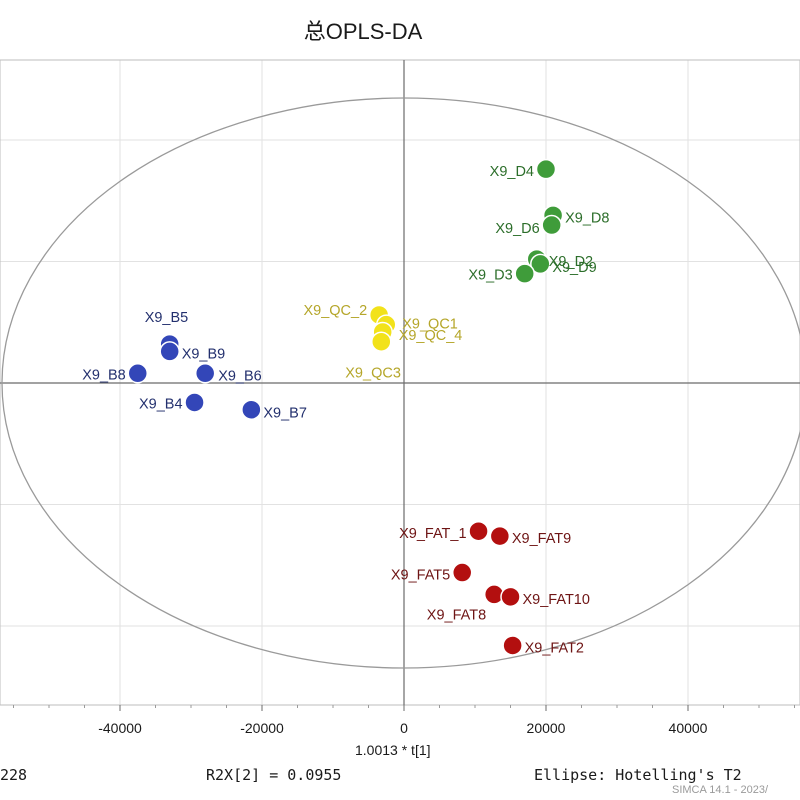 Image resolution: width=800 pixels, height=800 pixels. Describe the element at coordinates (456, 615) in the screenshot. I see `label-x9-fat8: X9_FAT8` at that location.